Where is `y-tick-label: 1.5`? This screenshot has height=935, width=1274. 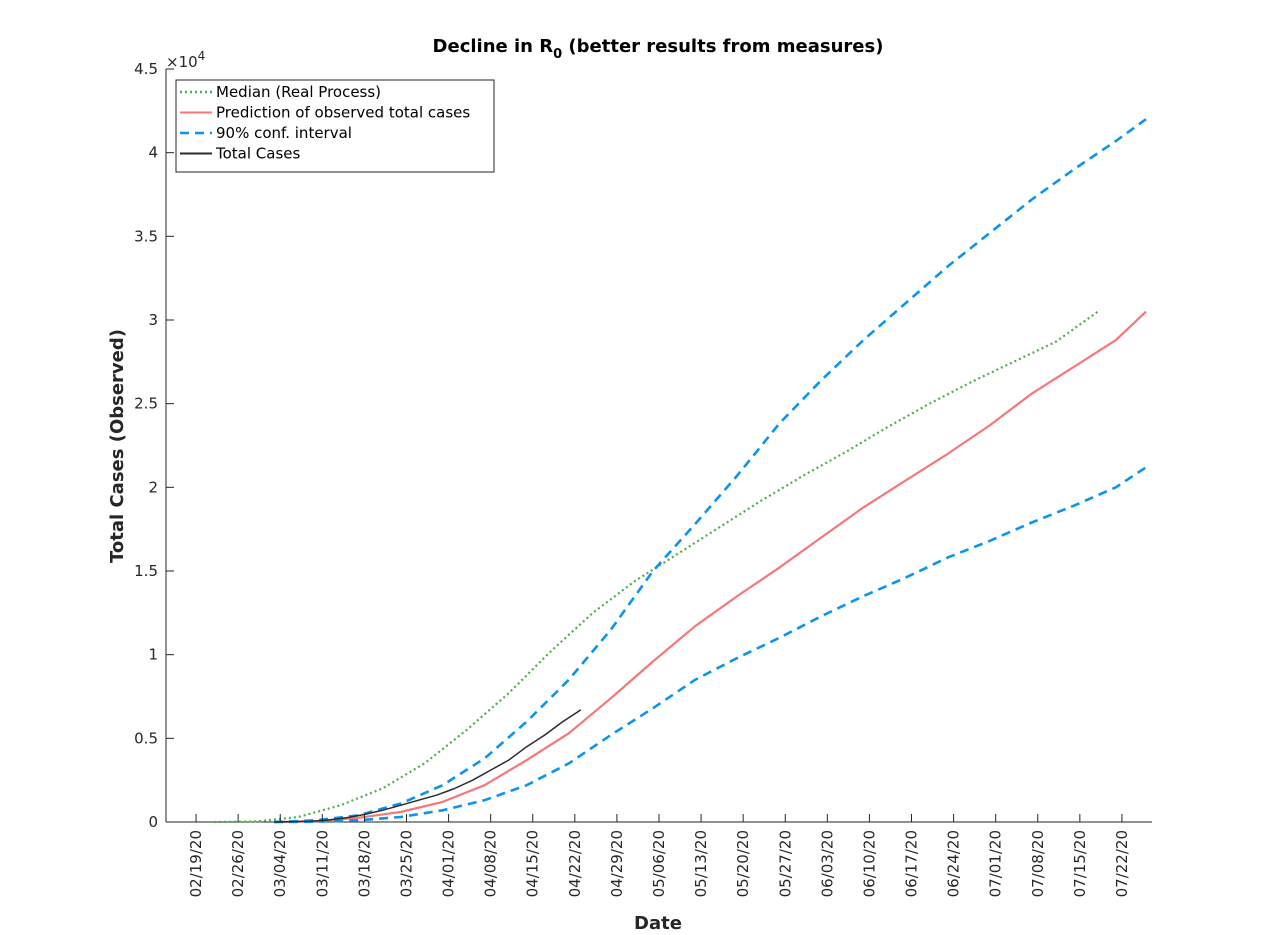 y-tick-label: 1.5 is located at coordinates (146, 571).